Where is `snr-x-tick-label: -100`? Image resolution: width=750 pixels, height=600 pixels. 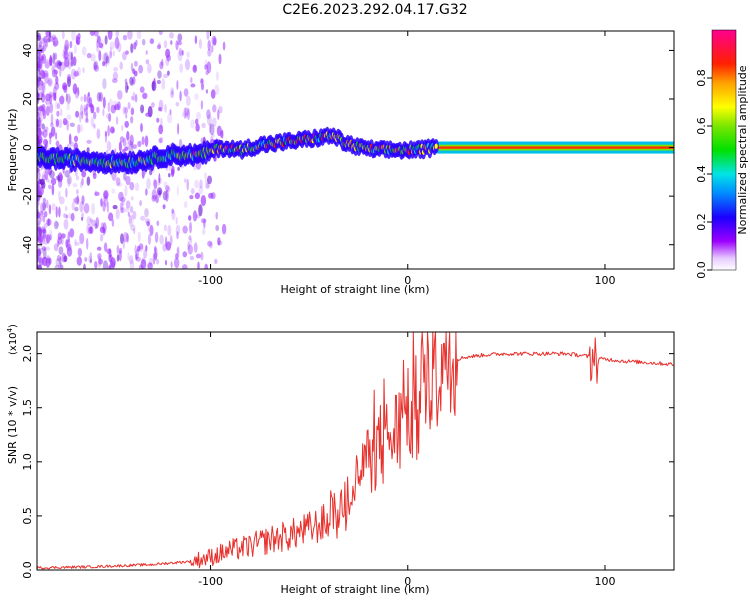
snr-x-tick-label: -100 is located at coordinates (210, 581).